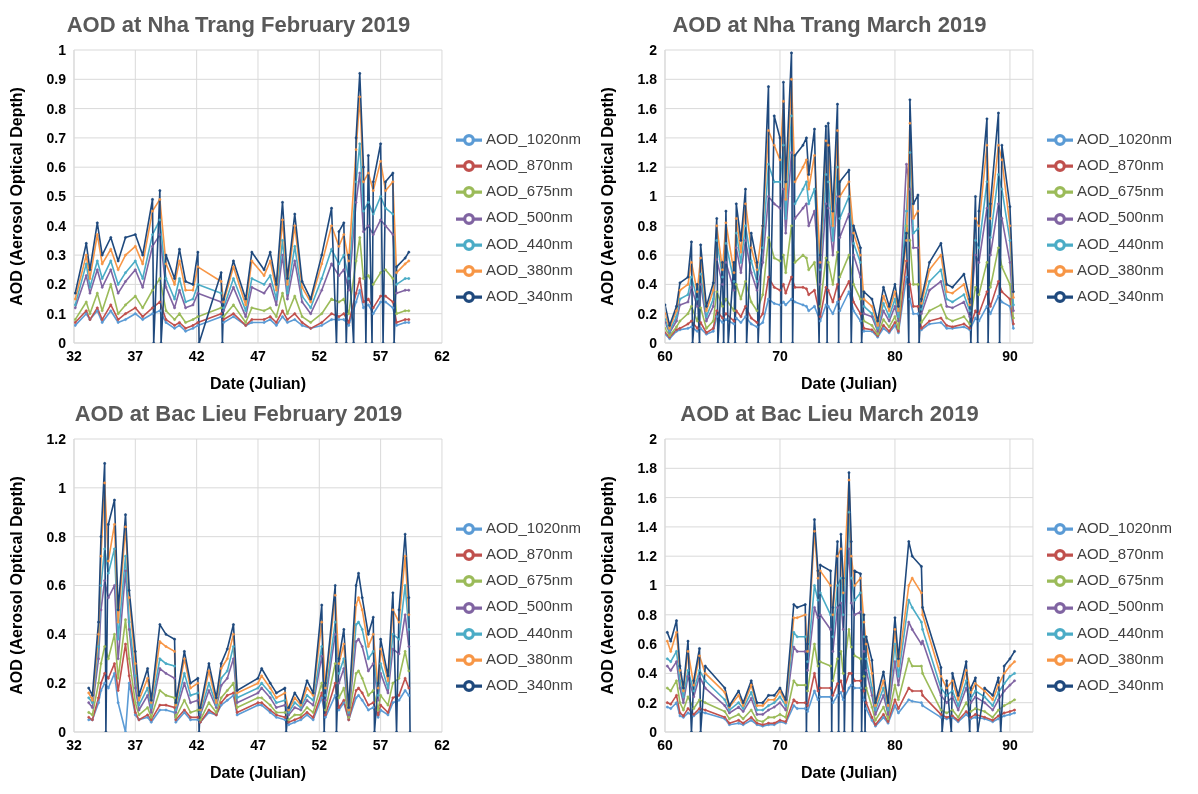 This screenshot has width=1198, height=794. I want to click on y-tick-label: 0.3, so click(56, 255).